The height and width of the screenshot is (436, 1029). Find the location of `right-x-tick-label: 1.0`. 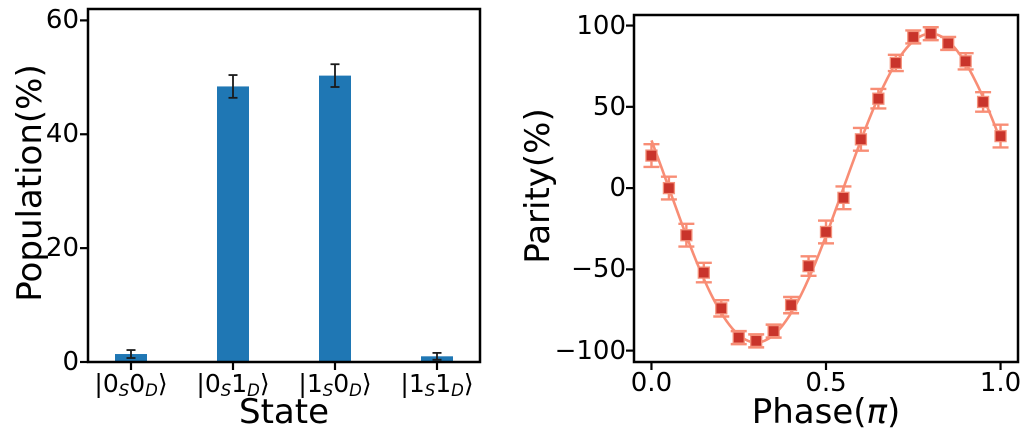

right-x-tick-label: 1.0 is located at coordinates (1000, 383).